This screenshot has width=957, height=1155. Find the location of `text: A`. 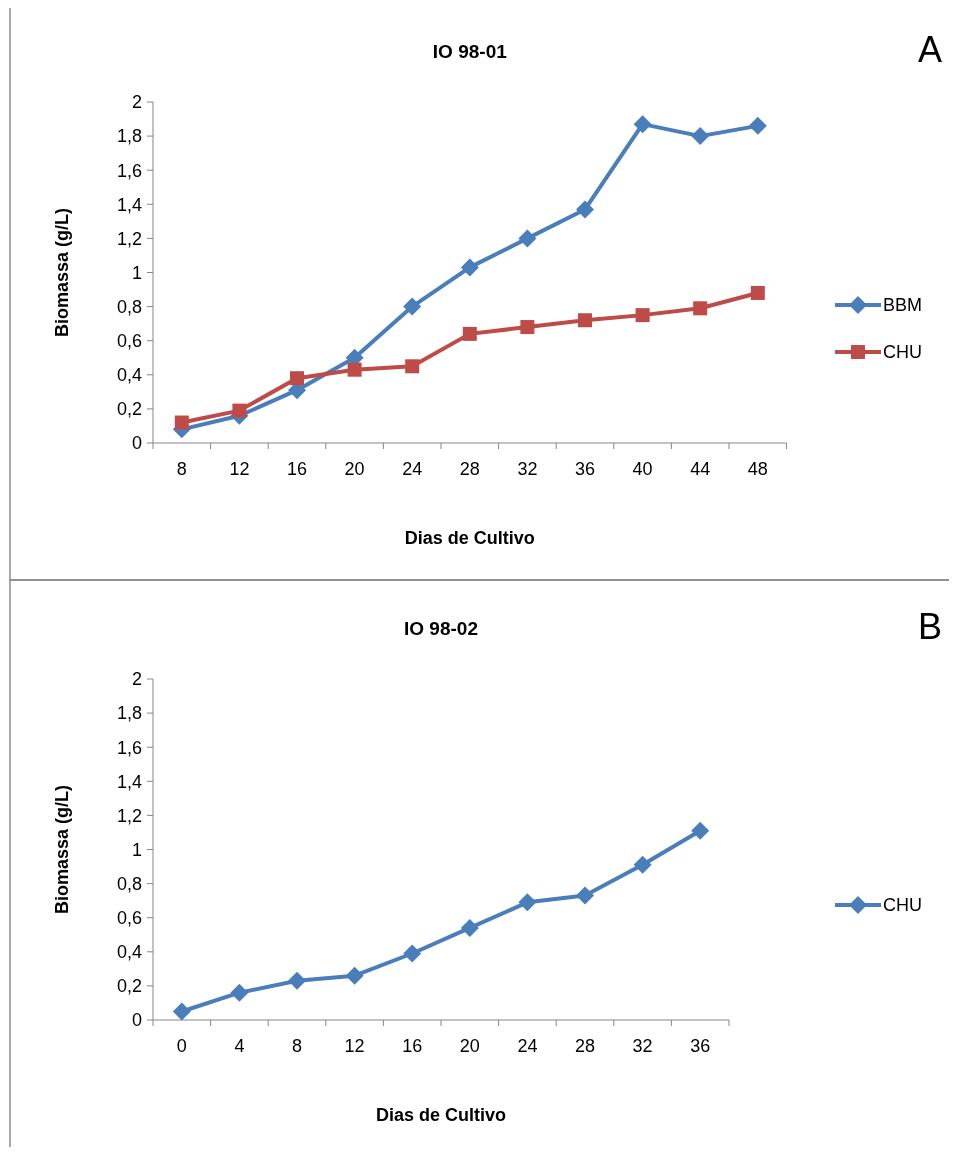

text: A is located at coordinates (930, 49).